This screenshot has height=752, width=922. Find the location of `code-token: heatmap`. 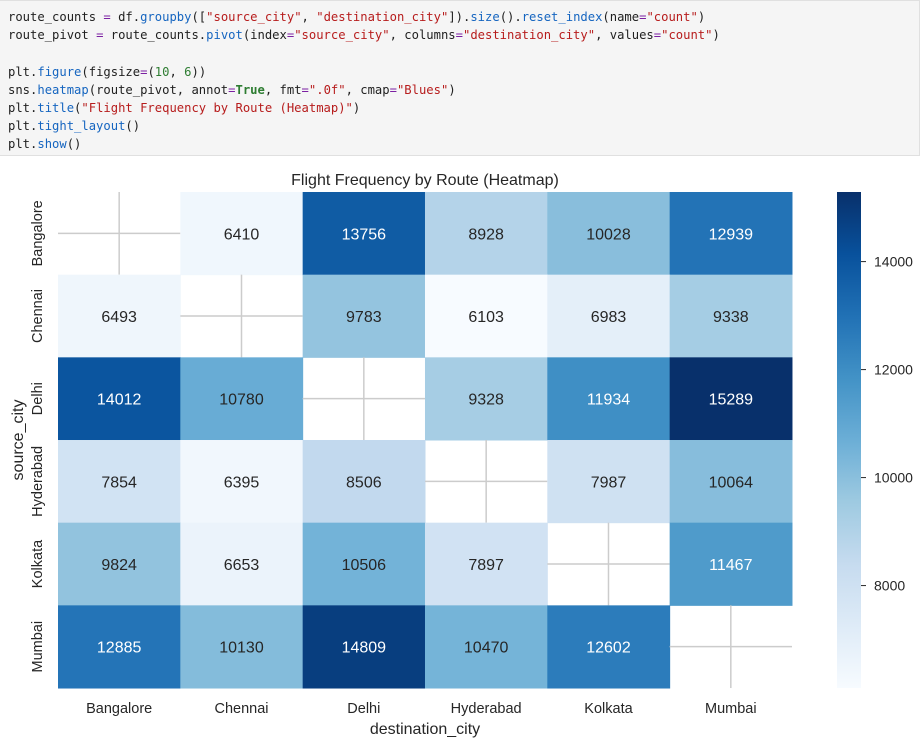

code-token: heatmap is located at coordinates (63, 89).